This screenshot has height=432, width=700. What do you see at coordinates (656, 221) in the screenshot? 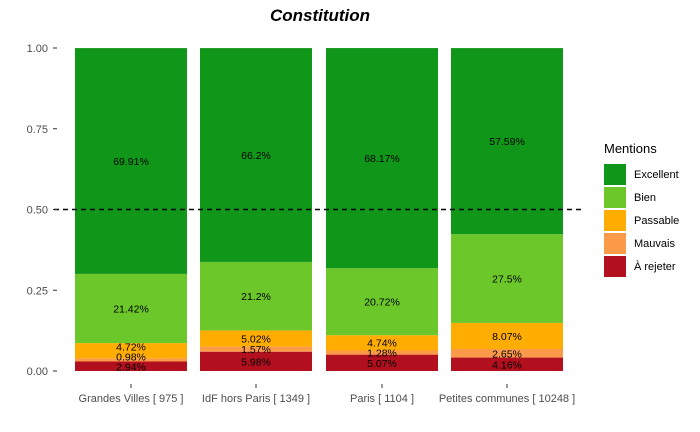
I see `legend-label: Passable` at bounding box center [656, 221].